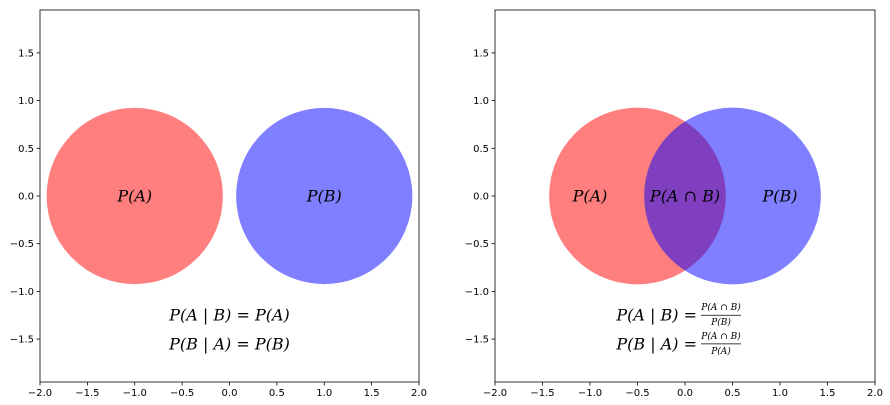 This screenshot has width=890, height=405. I want to click on formula-lhs: P(B | A) =, so click(656, 343).